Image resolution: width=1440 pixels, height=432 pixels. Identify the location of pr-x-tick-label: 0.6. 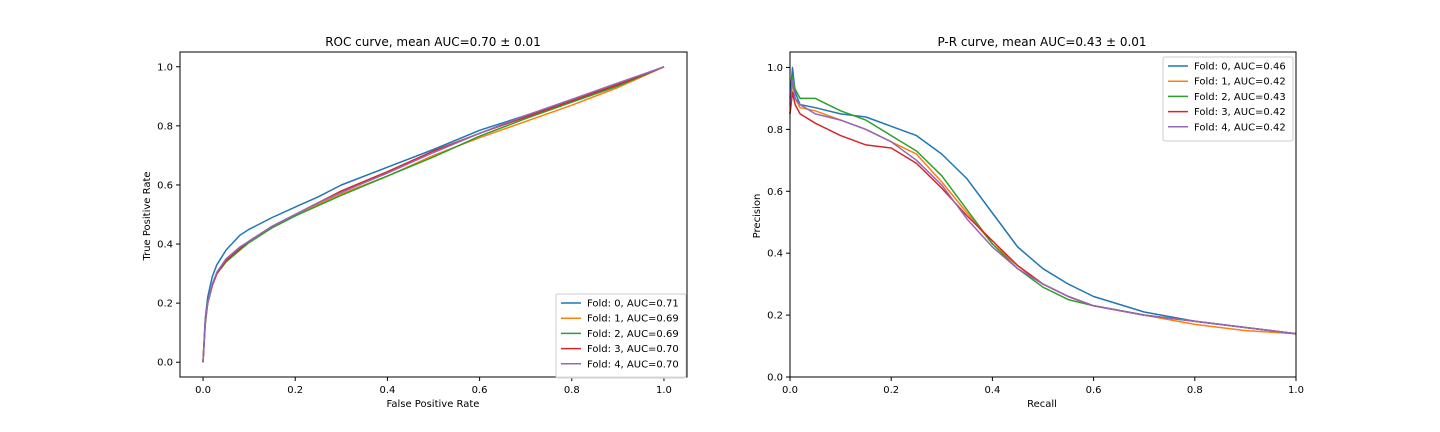
(1094, 390).